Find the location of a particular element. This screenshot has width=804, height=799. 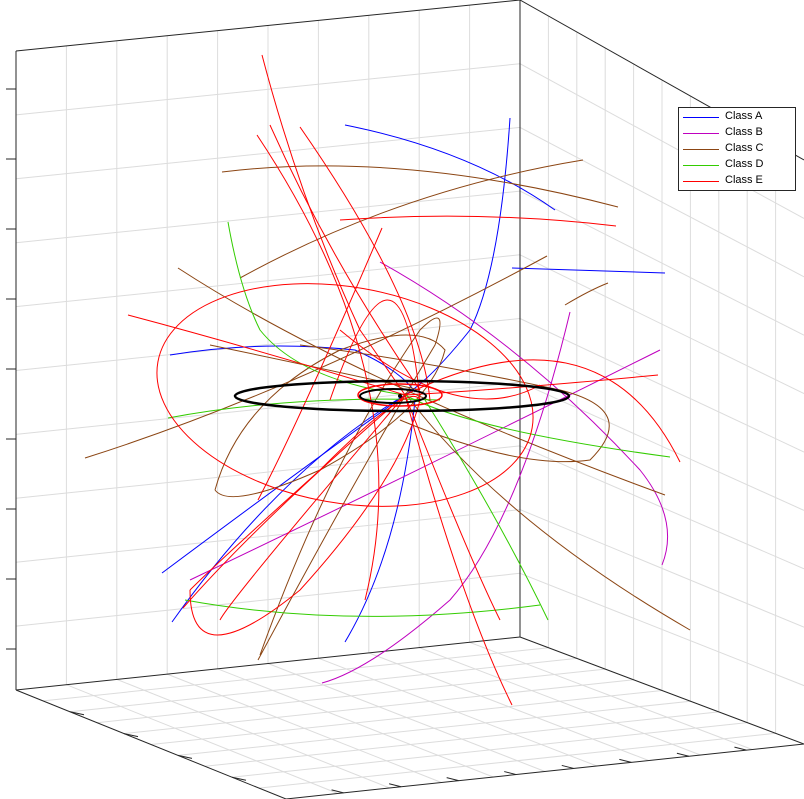

center-point is located at coordinates (400, 396).